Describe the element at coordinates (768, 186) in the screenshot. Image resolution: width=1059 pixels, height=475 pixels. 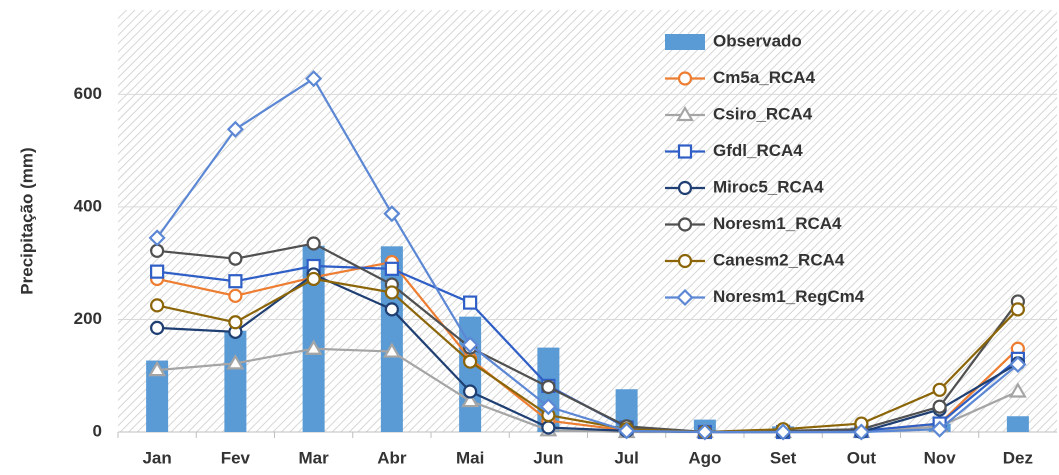
I see `legend-label: Miroc5_RCA4` at that location.